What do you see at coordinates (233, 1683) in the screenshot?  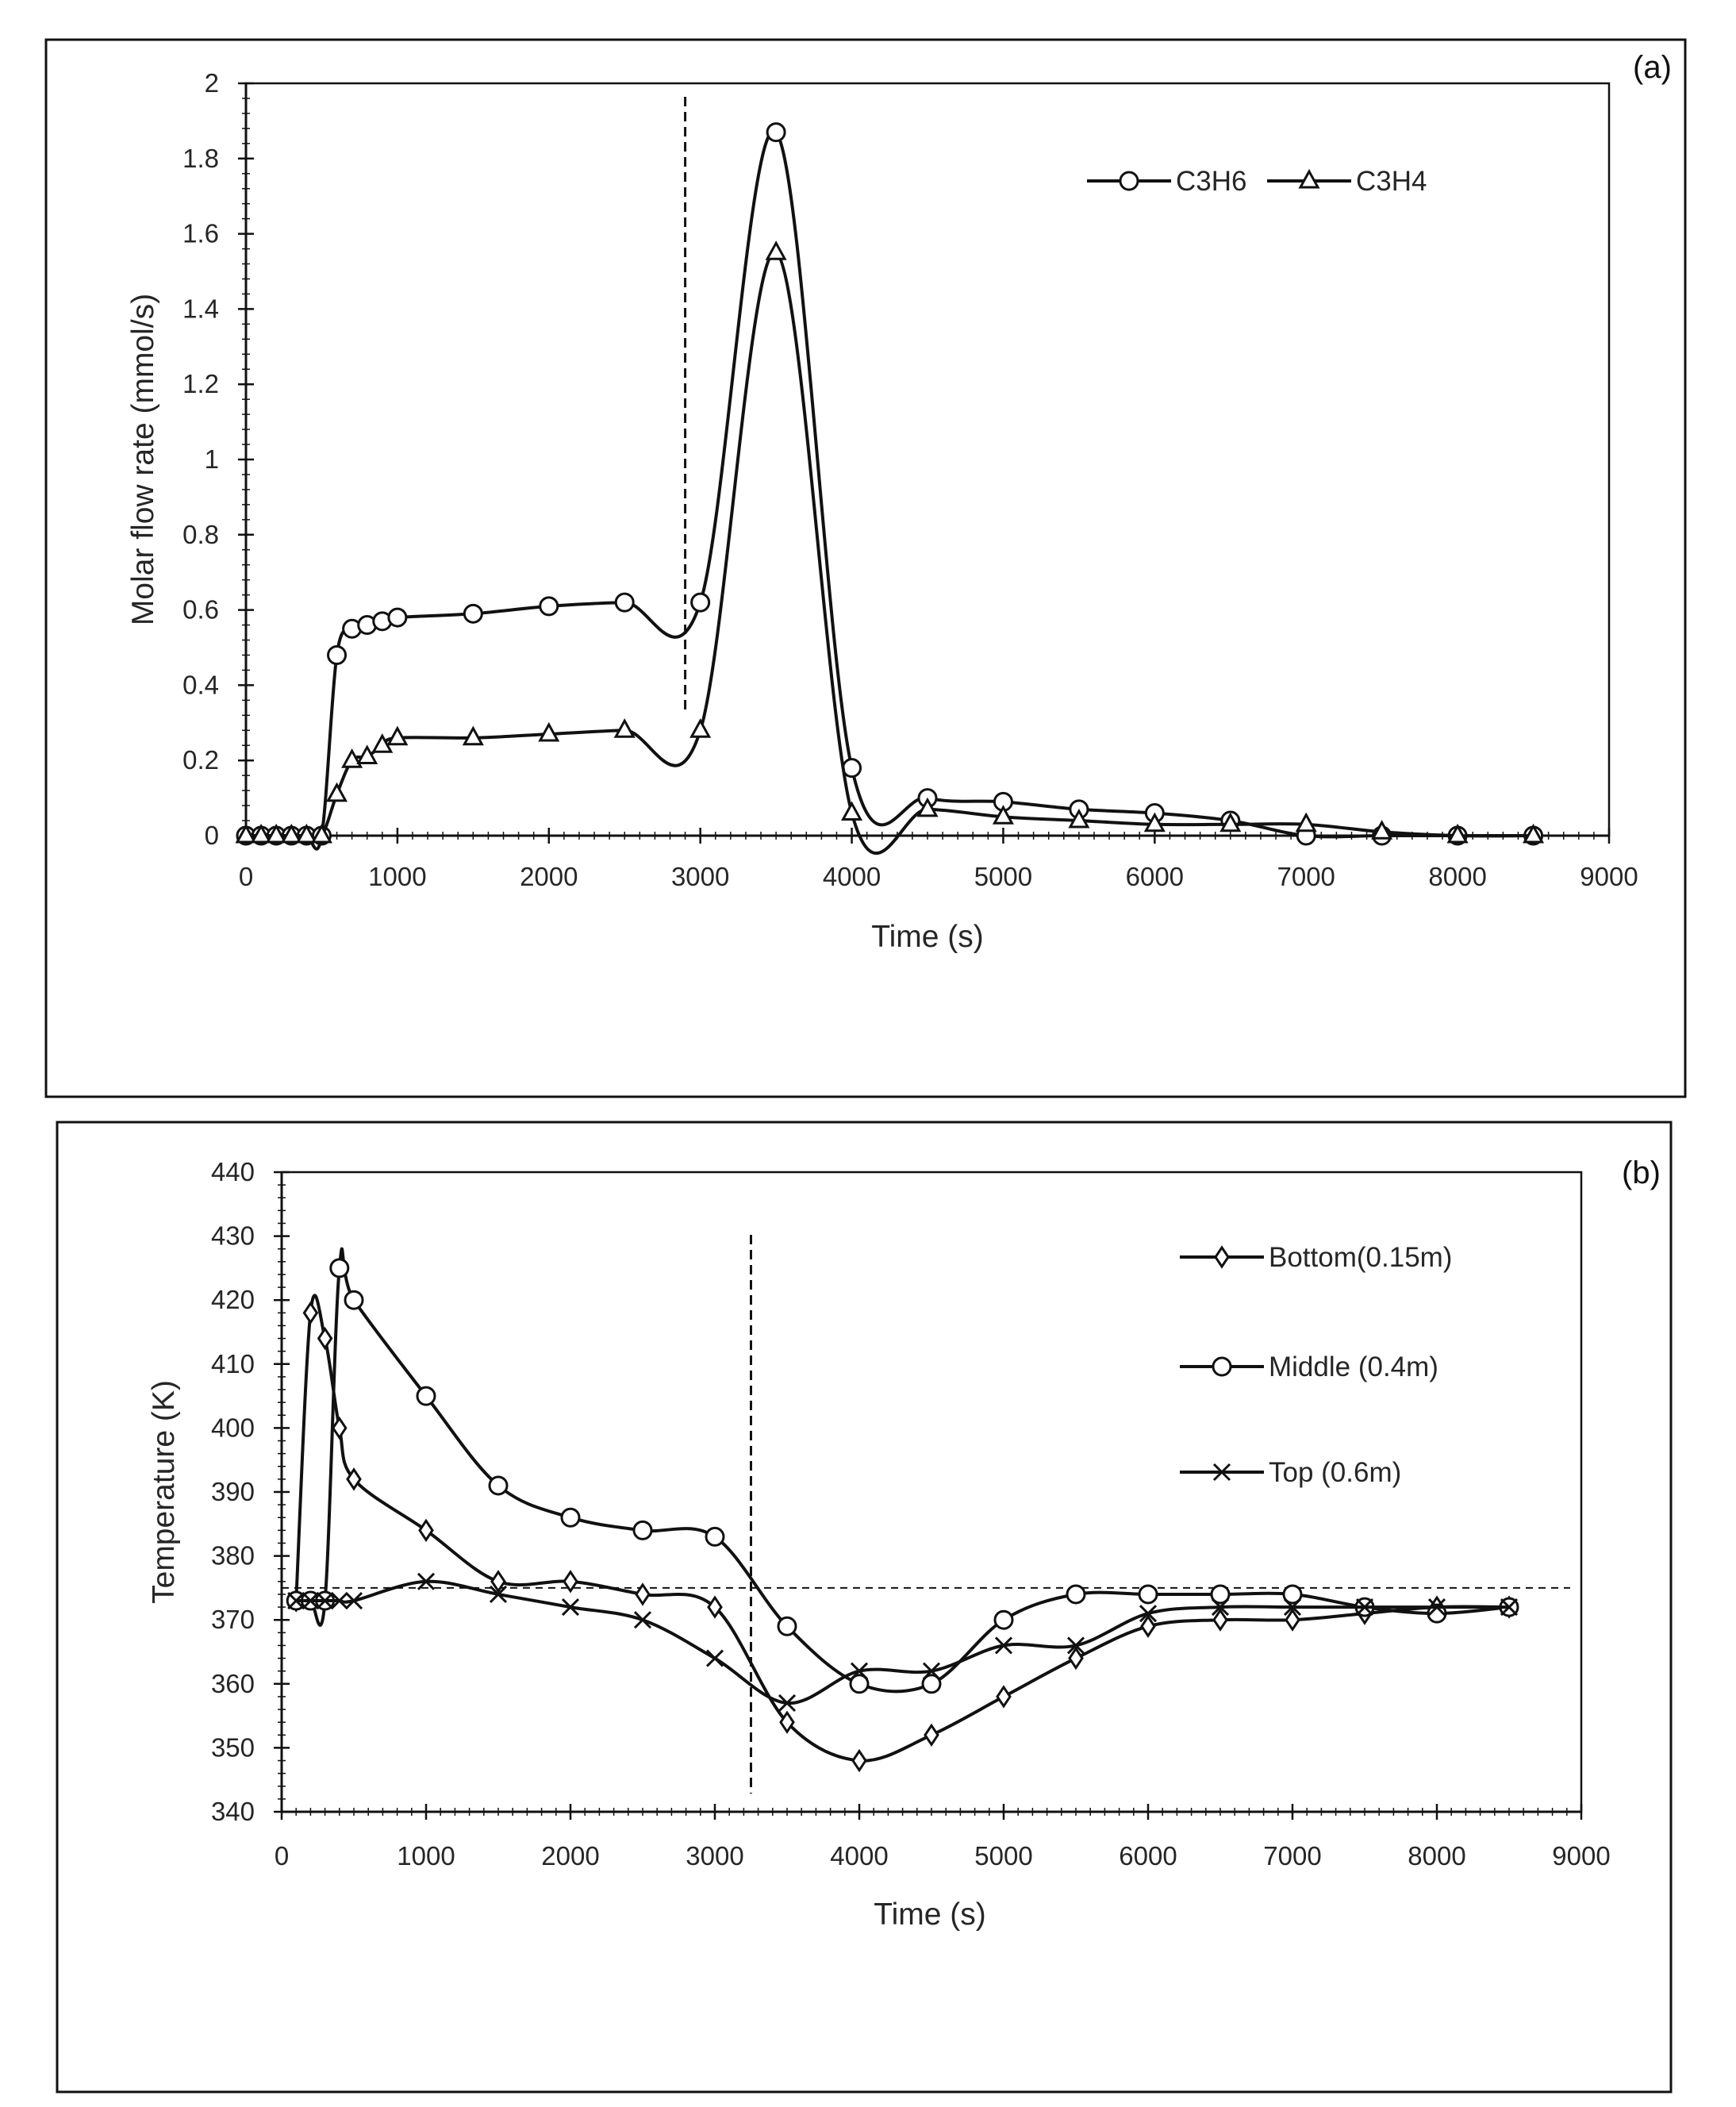 I see `b-y-tick-label: 360` at bounding box center [233, 1683].